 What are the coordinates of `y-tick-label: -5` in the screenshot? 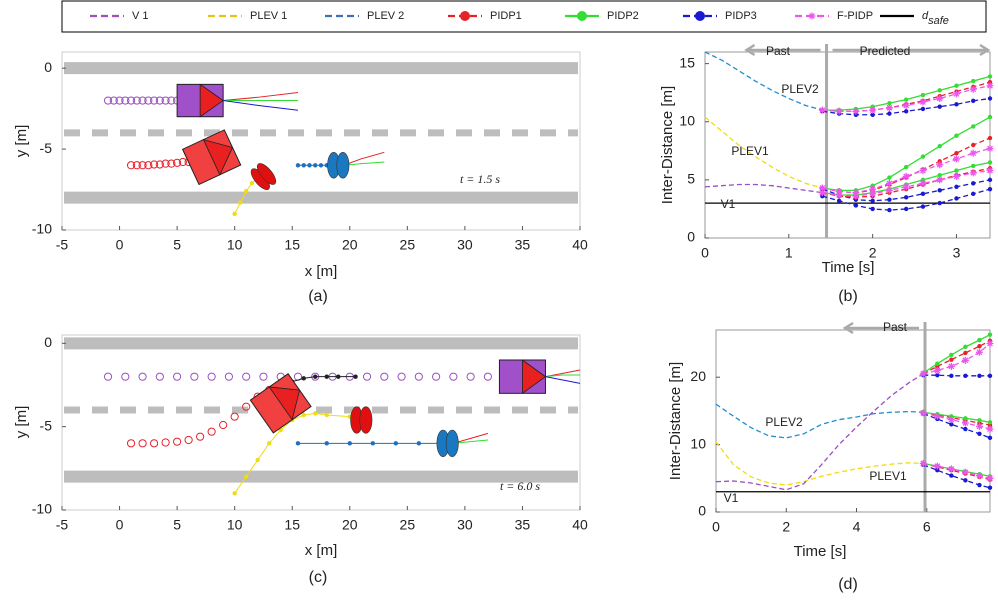 It's located at (46, 425).